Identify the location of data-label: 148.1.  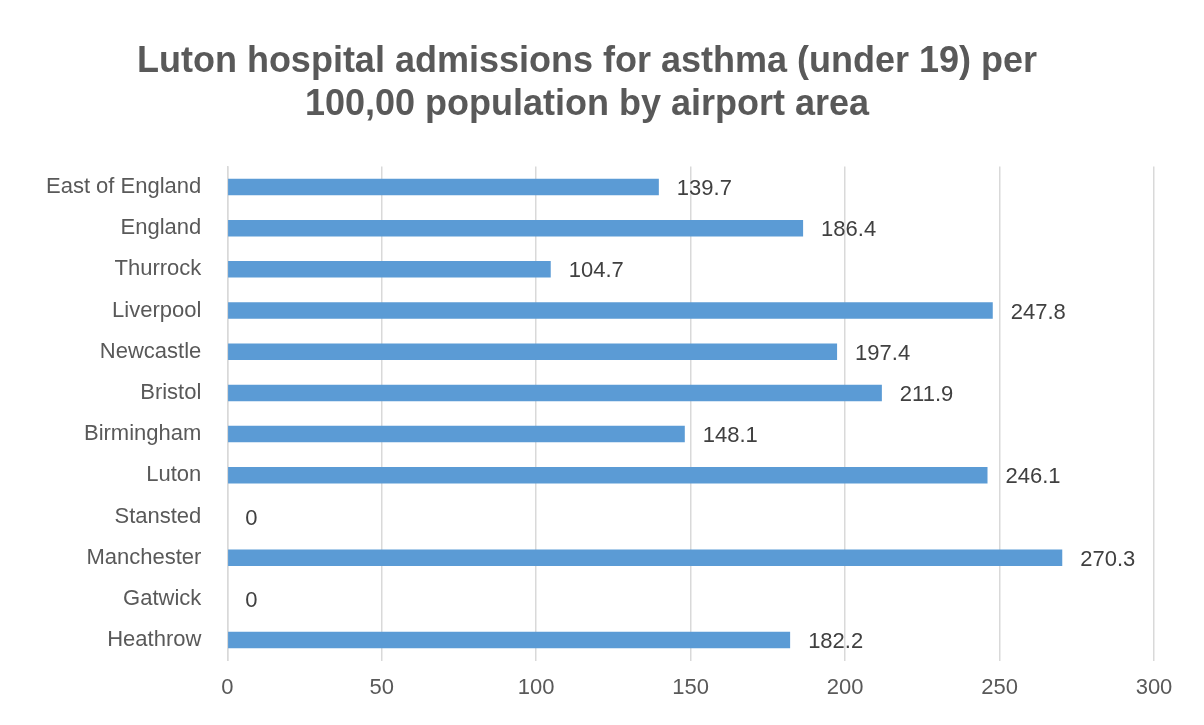
(730, 435).